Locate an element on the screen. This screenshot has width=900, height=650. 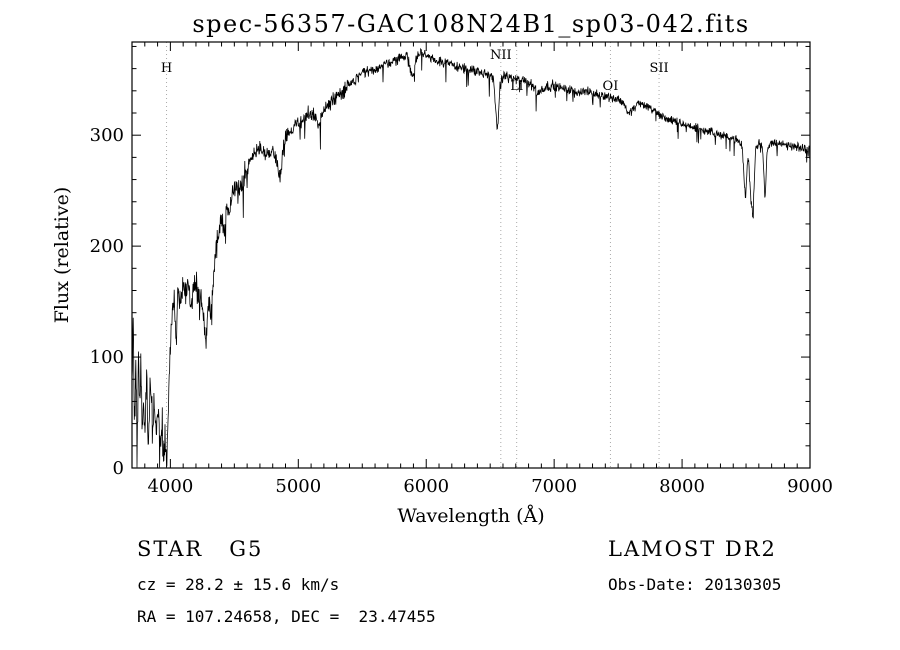
marker-label-SII: SII is located at coordinates (658, 68).